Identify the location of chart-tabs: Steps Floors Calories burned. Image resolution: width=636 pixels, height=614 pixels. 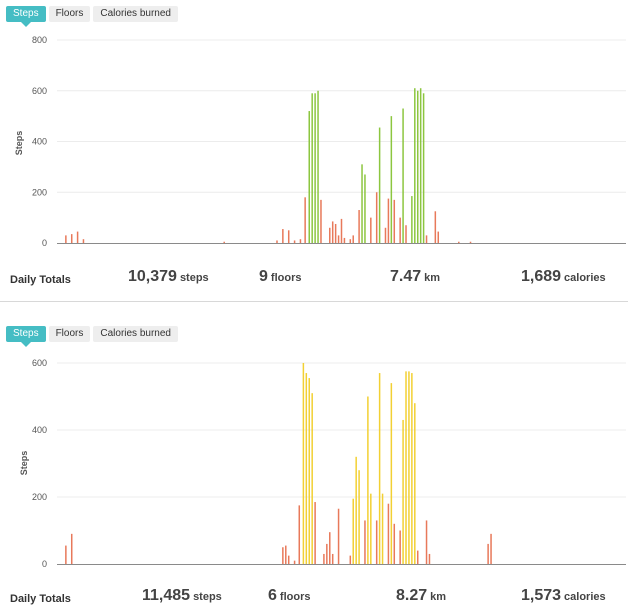
(92, 336).